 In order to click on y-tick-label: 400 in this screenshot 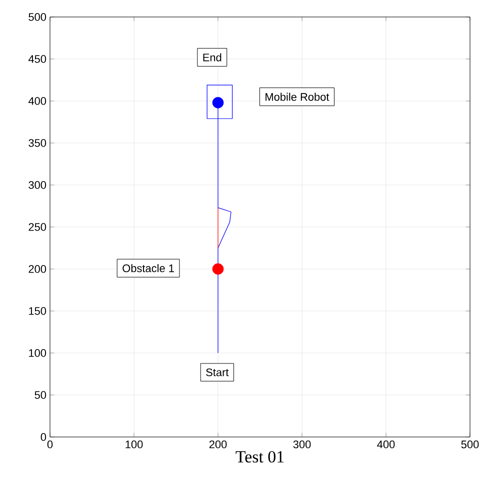, I will do `click(37, 101)`.